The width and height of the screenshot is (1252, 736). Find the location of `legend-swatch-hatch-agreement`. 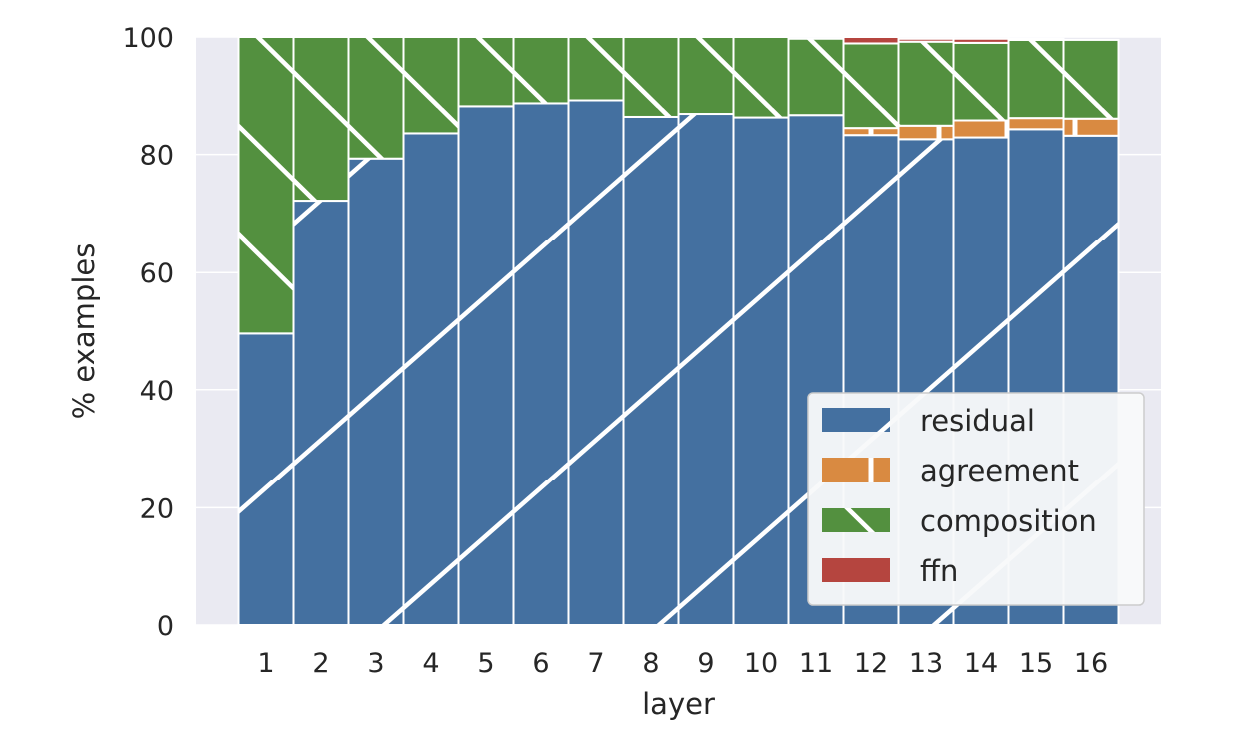

legend-swatch-hatch-agreement is located at coordinates (856, 470).